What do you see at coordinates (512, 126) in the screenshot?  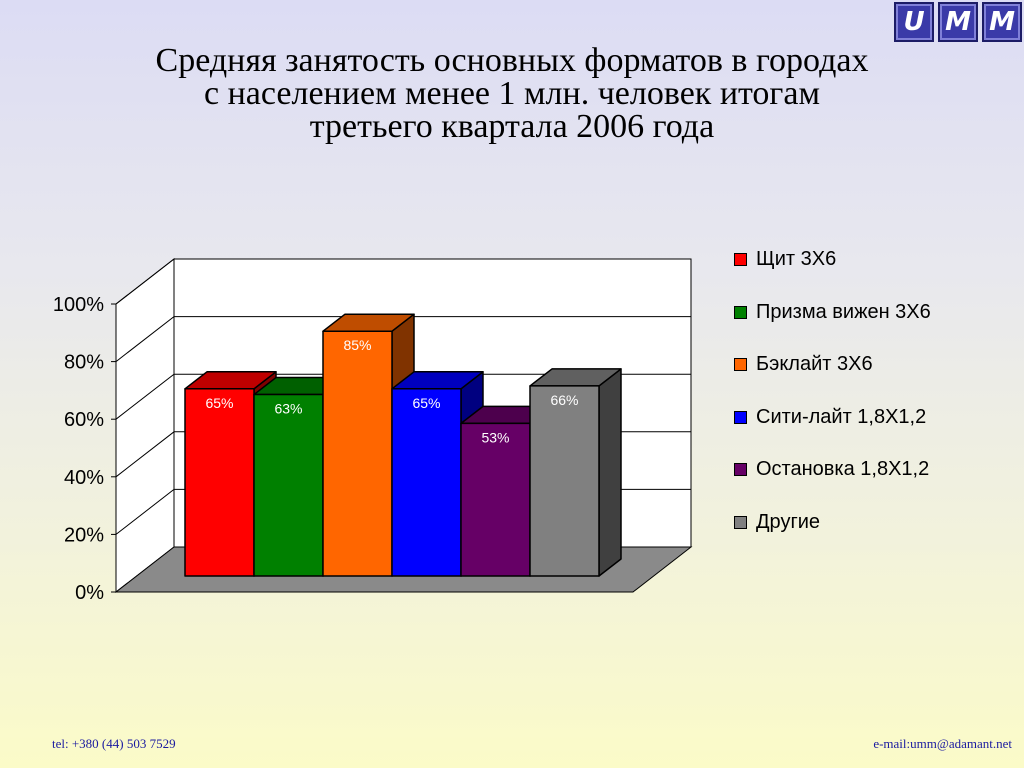 I see `title-line-3: третьего квартала 2006 года` at bounding box center [512, 126].